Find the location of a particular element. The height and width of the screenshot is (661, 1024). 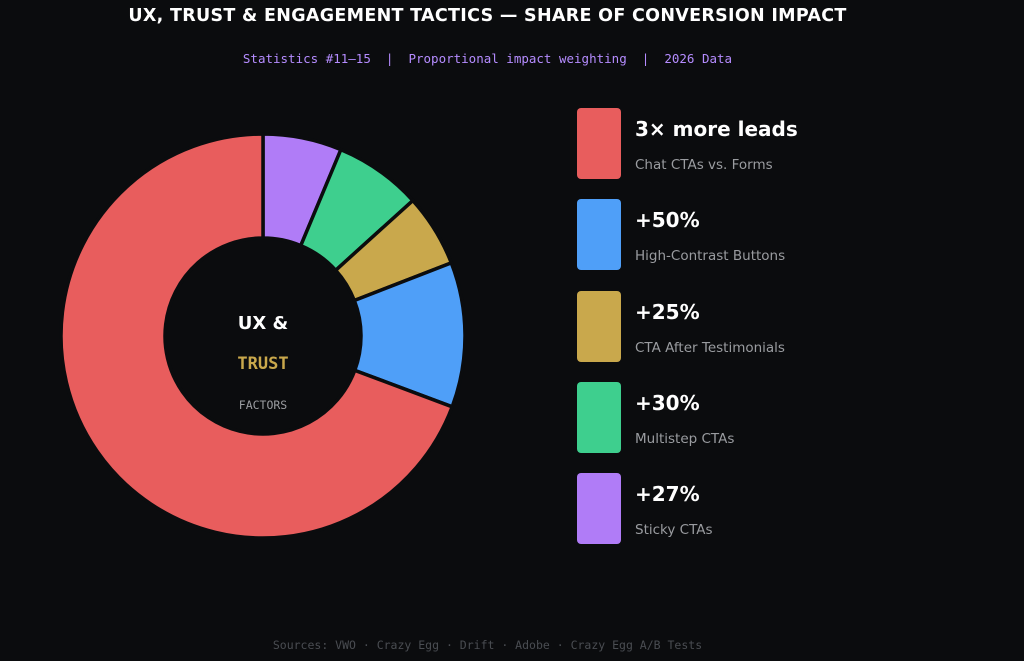

legend-value: +25% is located at coordinates (667, 312).